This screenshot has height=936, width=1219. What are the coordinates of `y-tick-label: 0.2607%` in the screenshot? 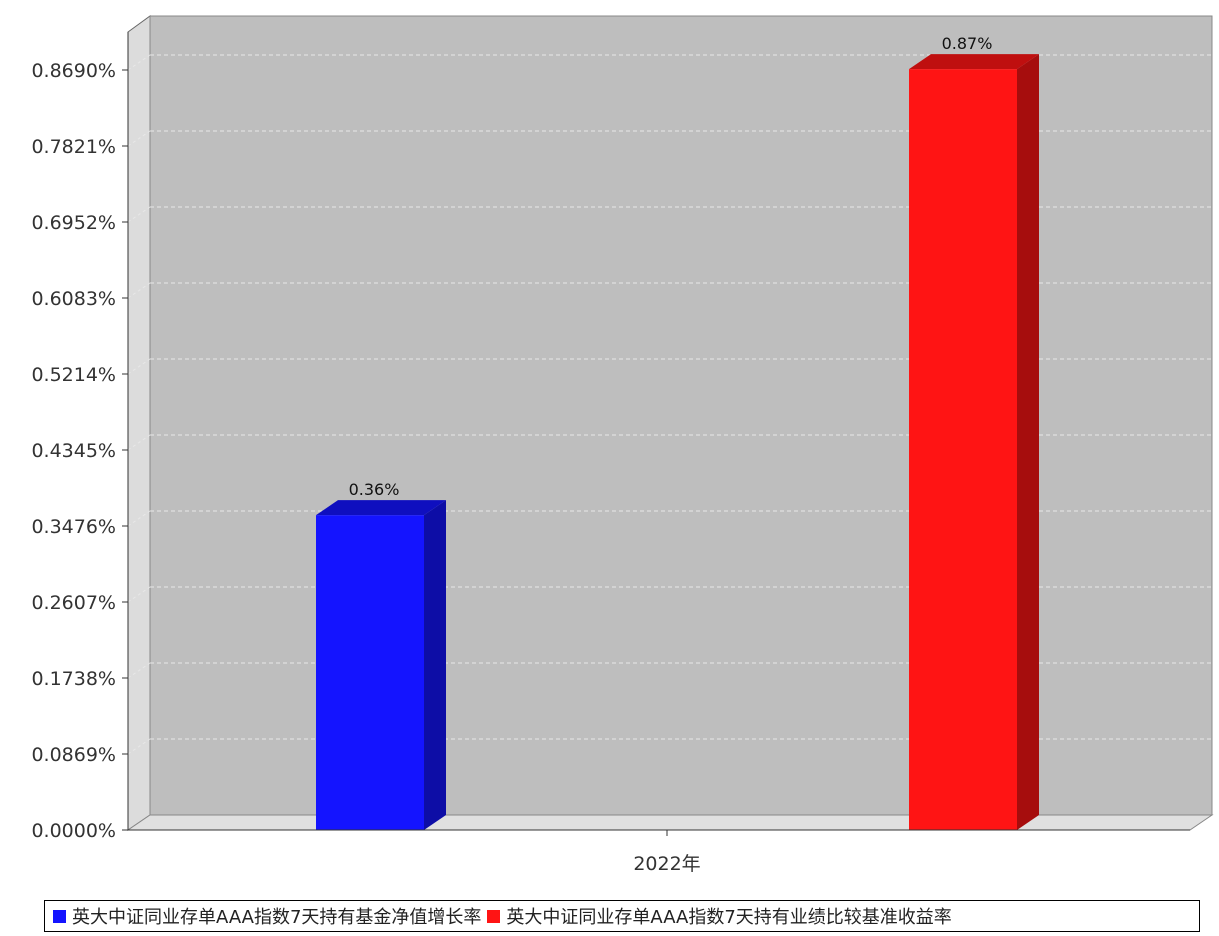 It's located at (73, 603).